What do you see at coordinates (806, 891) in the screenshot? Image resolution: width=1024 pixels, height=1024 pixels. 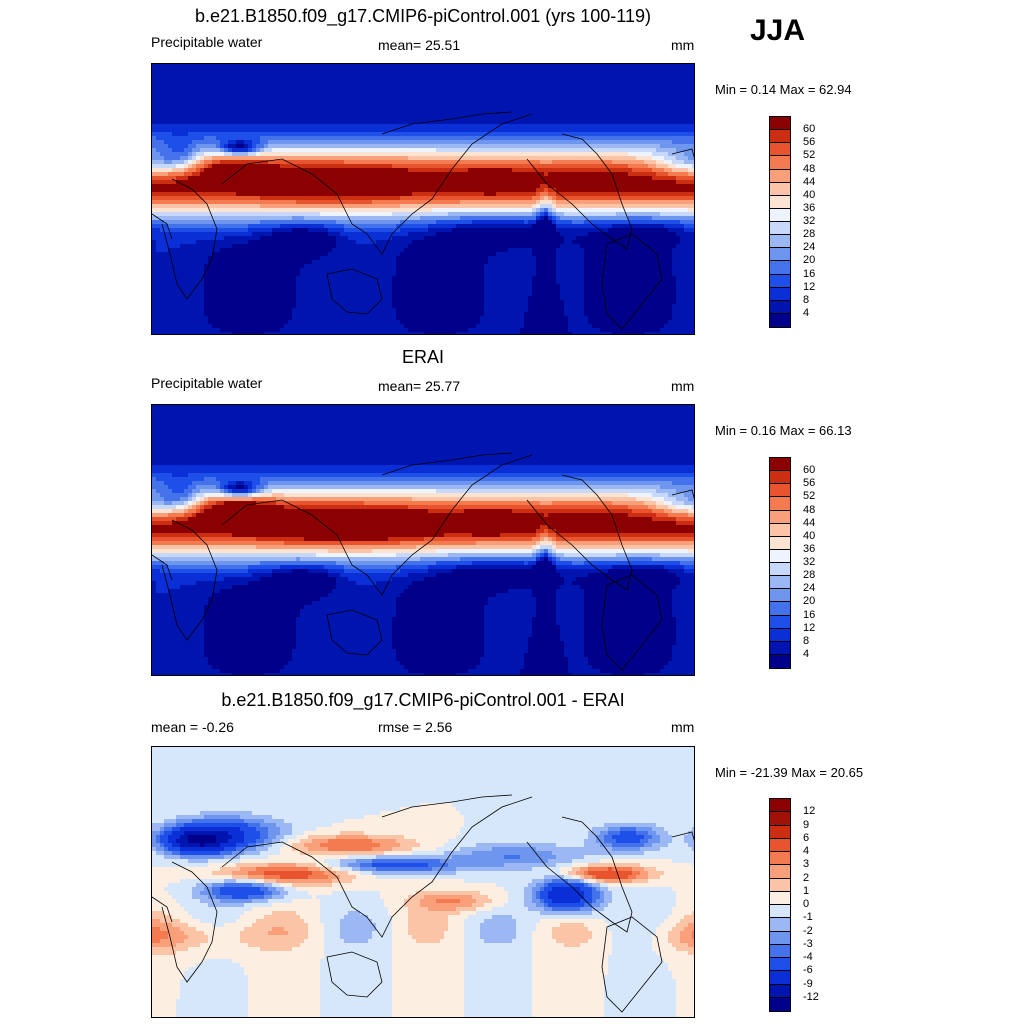 I see `colorbar-tick-label: 1` at bounding box center [806, 891].